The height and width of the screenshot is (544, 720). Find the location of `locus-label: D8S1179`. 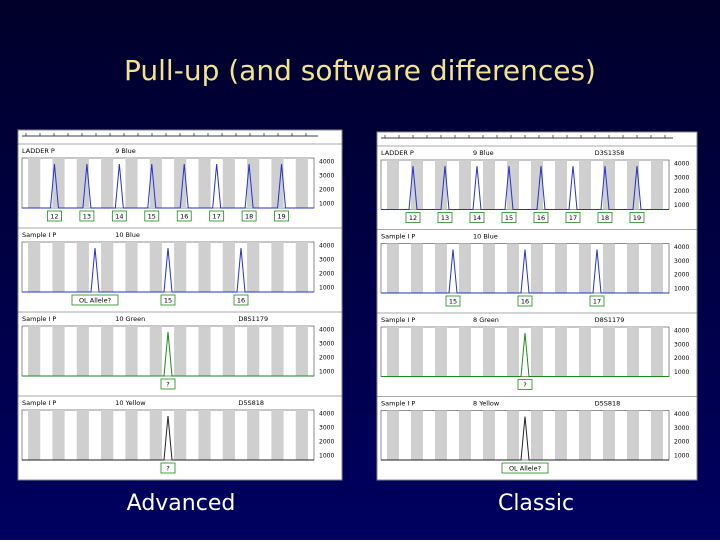

locus-label: D8S1179 is located at coordinates (610, 320).